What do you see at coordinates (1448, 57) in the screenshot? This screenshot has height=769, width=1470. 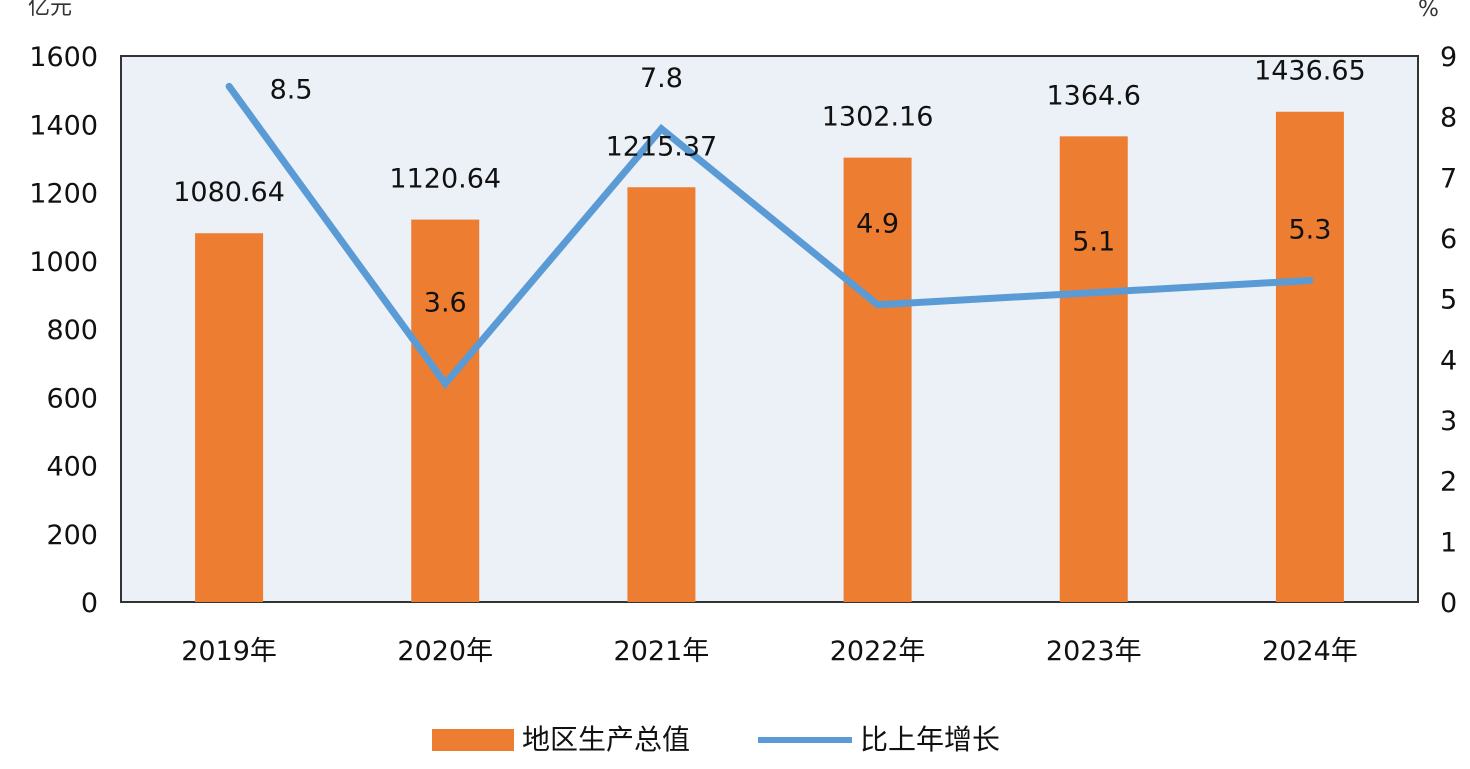 I see `y-right-tick-label: 9` at bounding box center [1448, 57].